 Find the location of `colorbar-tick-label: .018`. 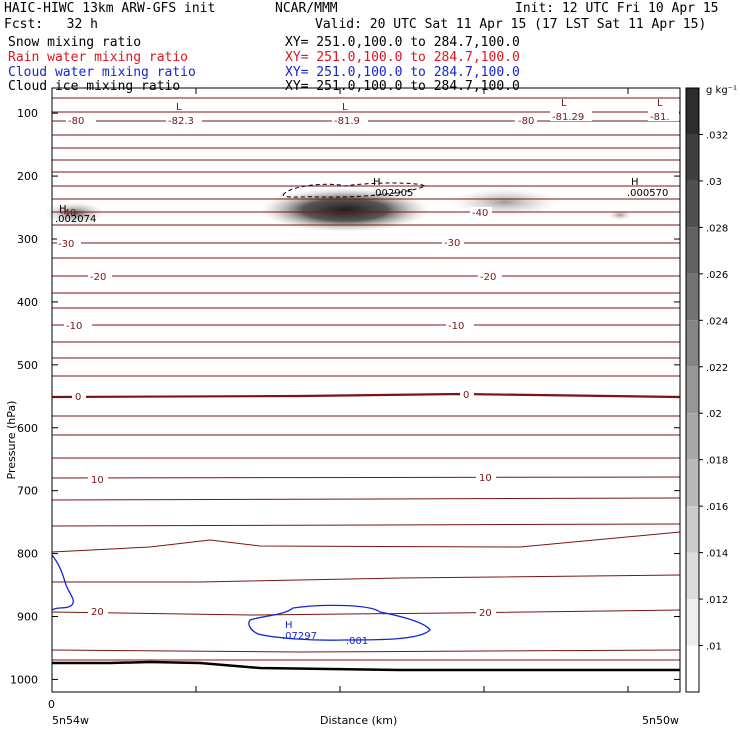

colorbar-tick-label: .018 is located at coordinates (717, 461).